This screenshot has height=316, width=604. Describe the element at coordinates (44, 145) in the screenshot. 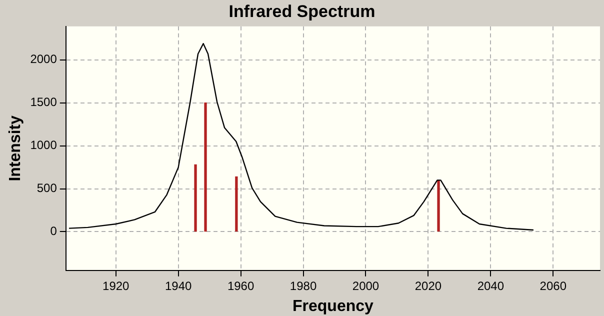

I see `y-tick-label: 1000` at that location.